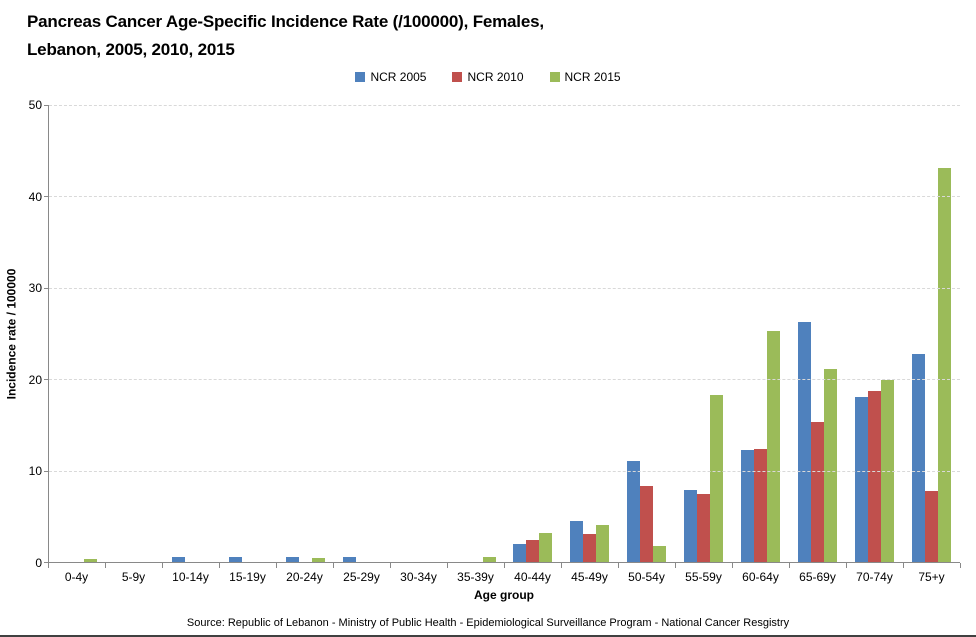  I want to click on y-axis-label-0: 0, so click(38, 563).